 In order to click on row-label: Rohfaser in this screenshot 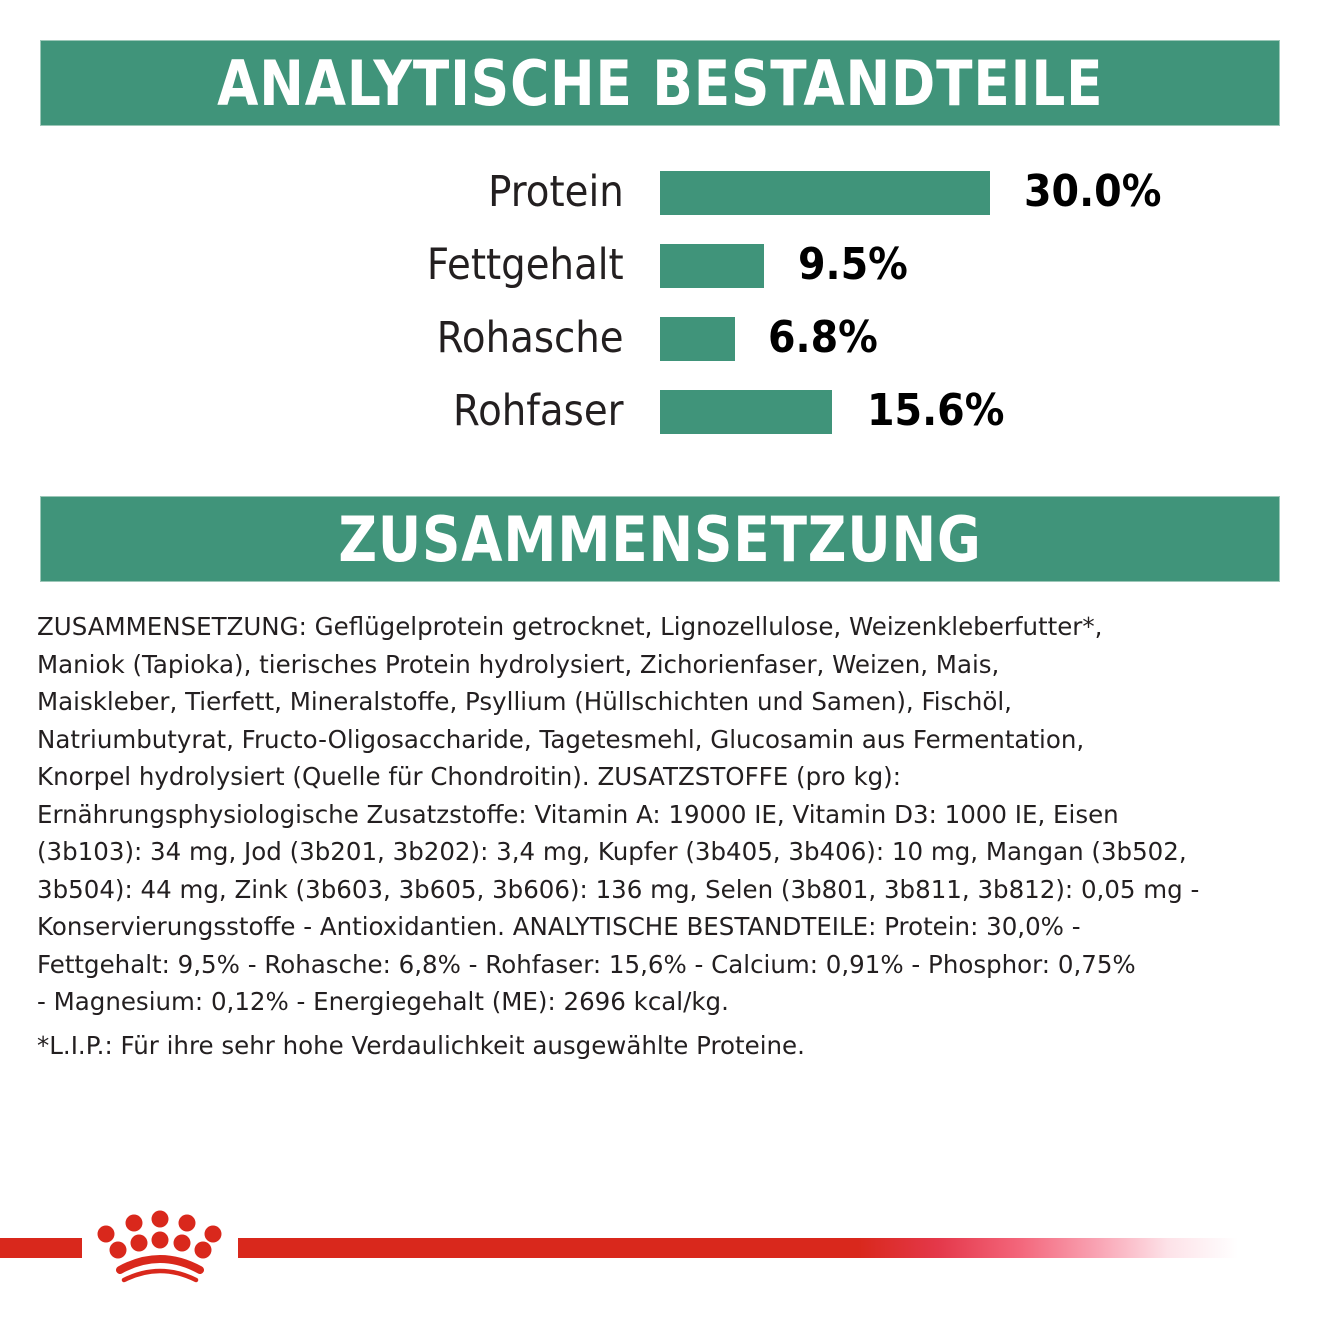, I will do `click(538, 411)`.